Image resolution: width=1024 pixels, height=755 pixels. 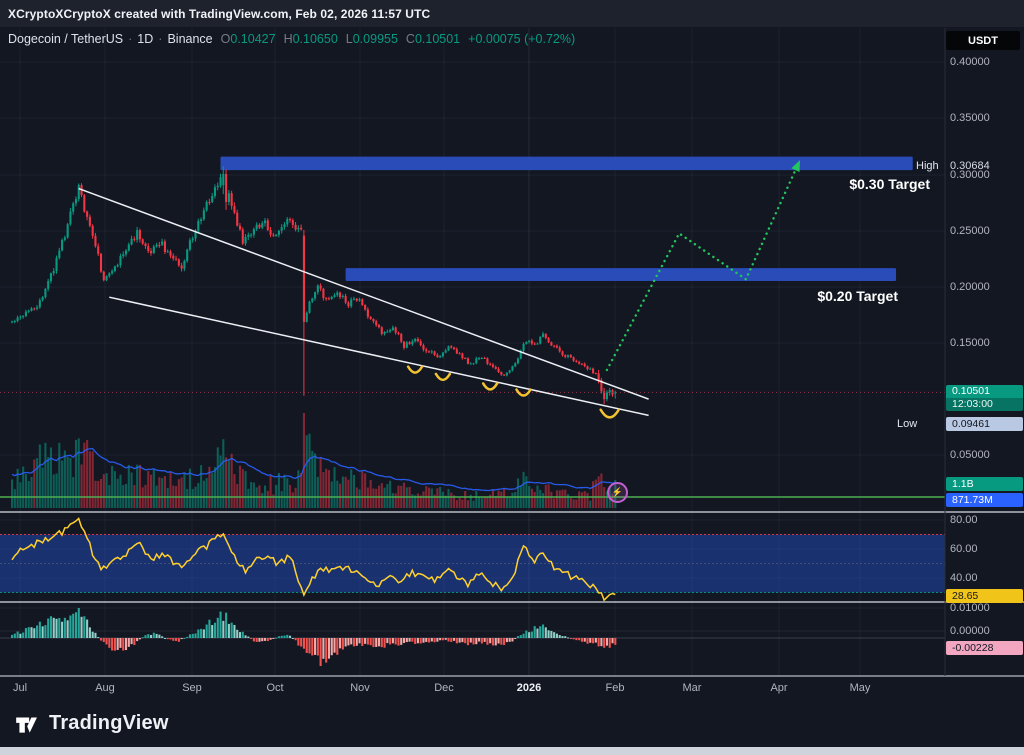 I want to click on scale-tick-label: 0.01000, so click(x=970, y=608).